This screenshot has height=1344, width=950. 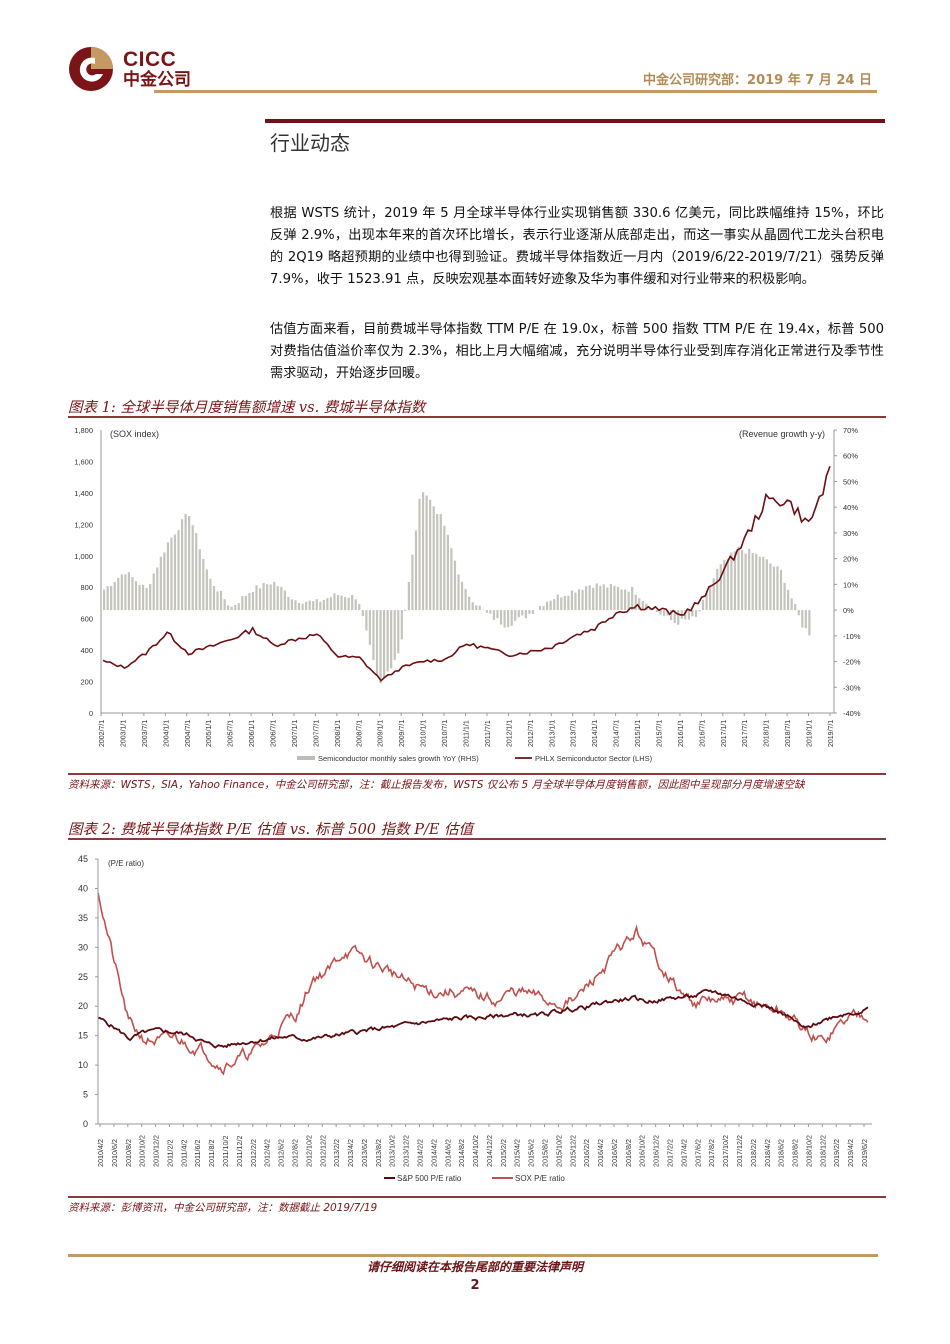 What do you see at coordinates (850, 584) in the screenshot?
I see `svg-text: 10%` at bounding box center [850, 584].